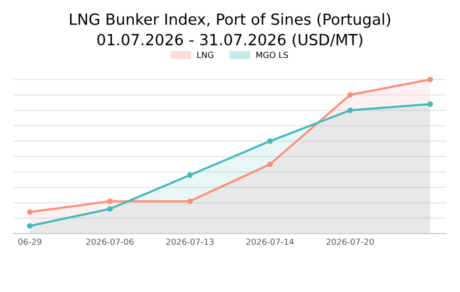 Image resolution: width=460 pixels, height=292 pixels. What do you see at coordinates (350, 241) in the screenshot?
I see `x-tick-label: 2026-07-20` at bounding box center [350, 241].